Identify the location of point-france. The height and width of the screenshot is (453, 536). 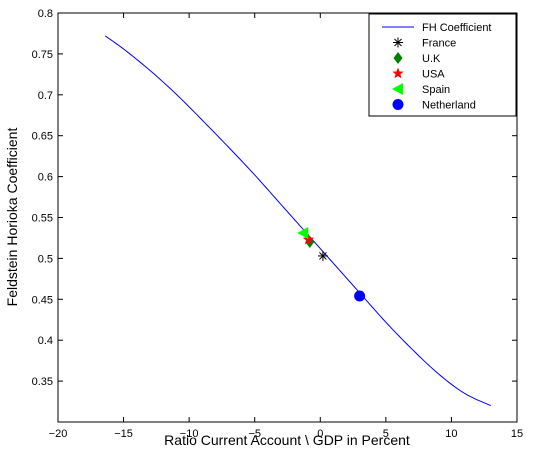
(322, 255).